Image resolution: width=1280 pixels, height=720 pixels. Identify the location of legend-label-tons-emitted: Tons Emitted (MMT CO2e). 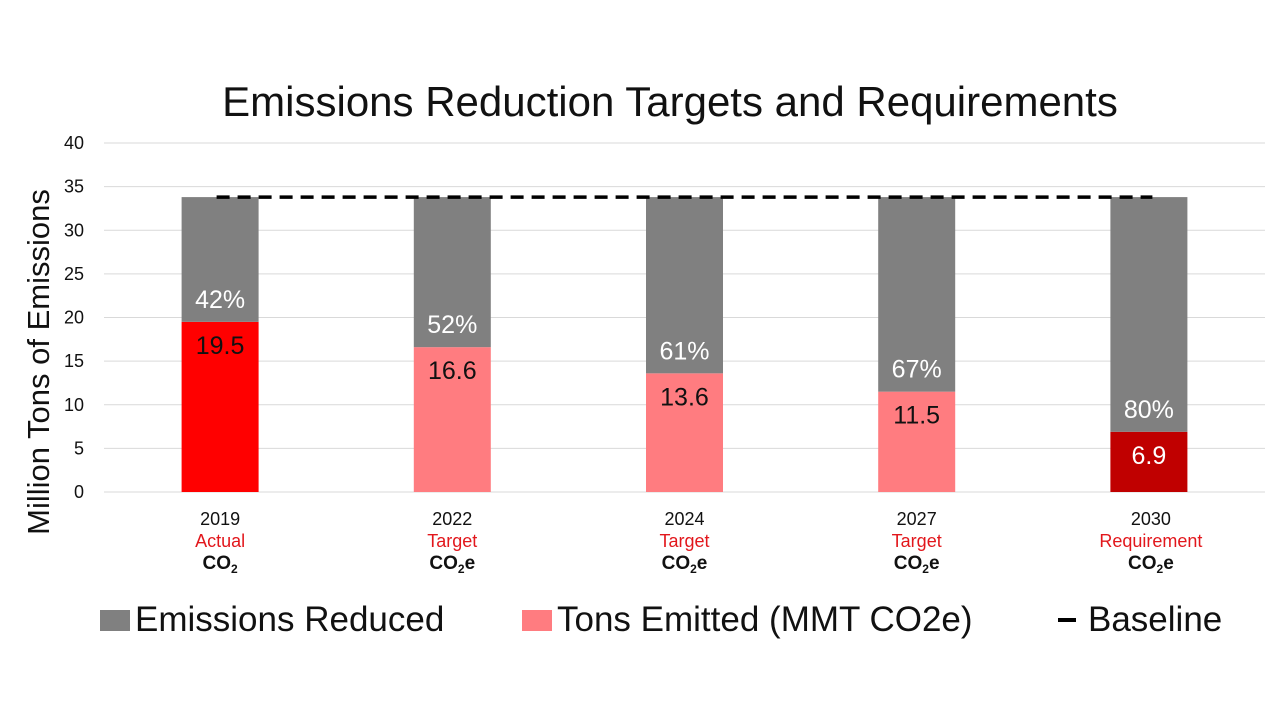
(765, 619).